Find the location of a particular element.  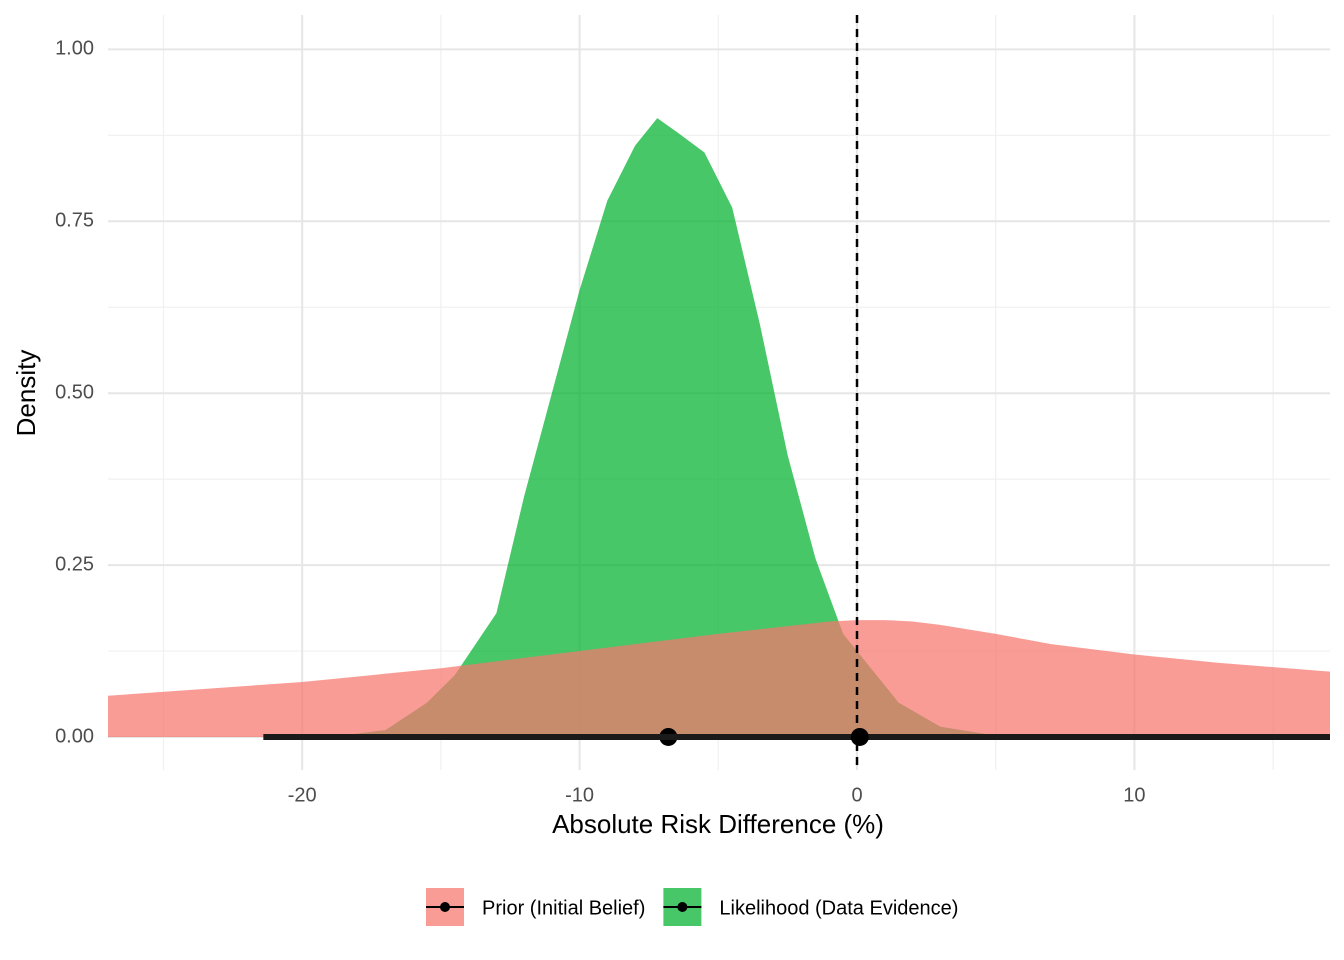

x-tick-label: 10 is located at coordinates (1134, 795).